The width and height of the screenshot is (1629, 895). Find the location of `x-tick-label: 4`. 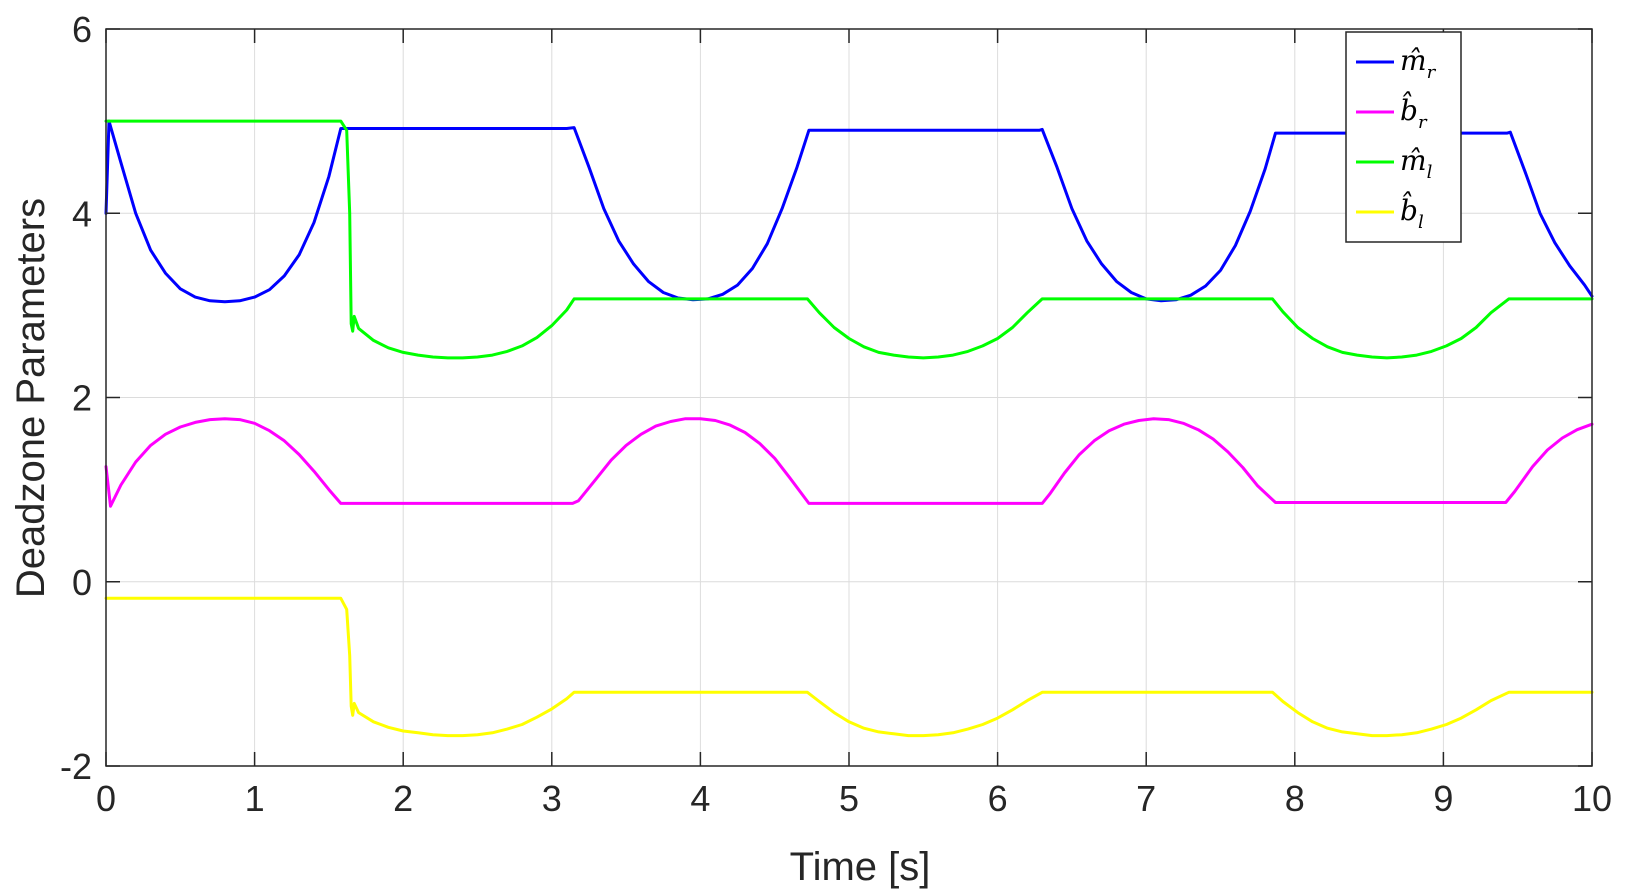

x-tick-label: 4 is located at coordinates (700, 798).